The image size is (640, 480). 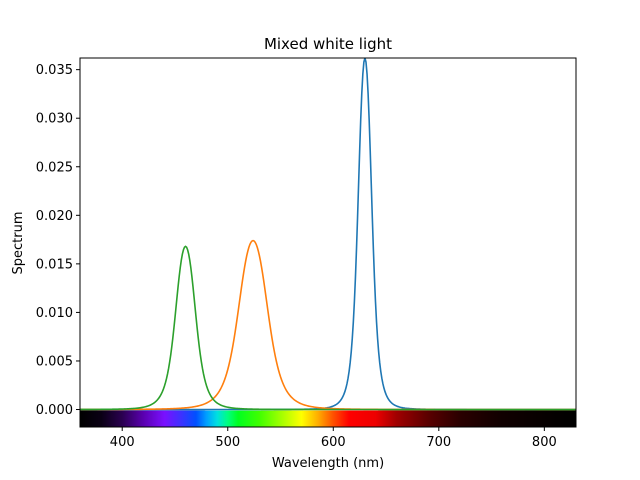 What do you see at coordinates (54, 361) in the screenshot?
I see `y-tick-label: 0.005` at bounding box center [54, 361].